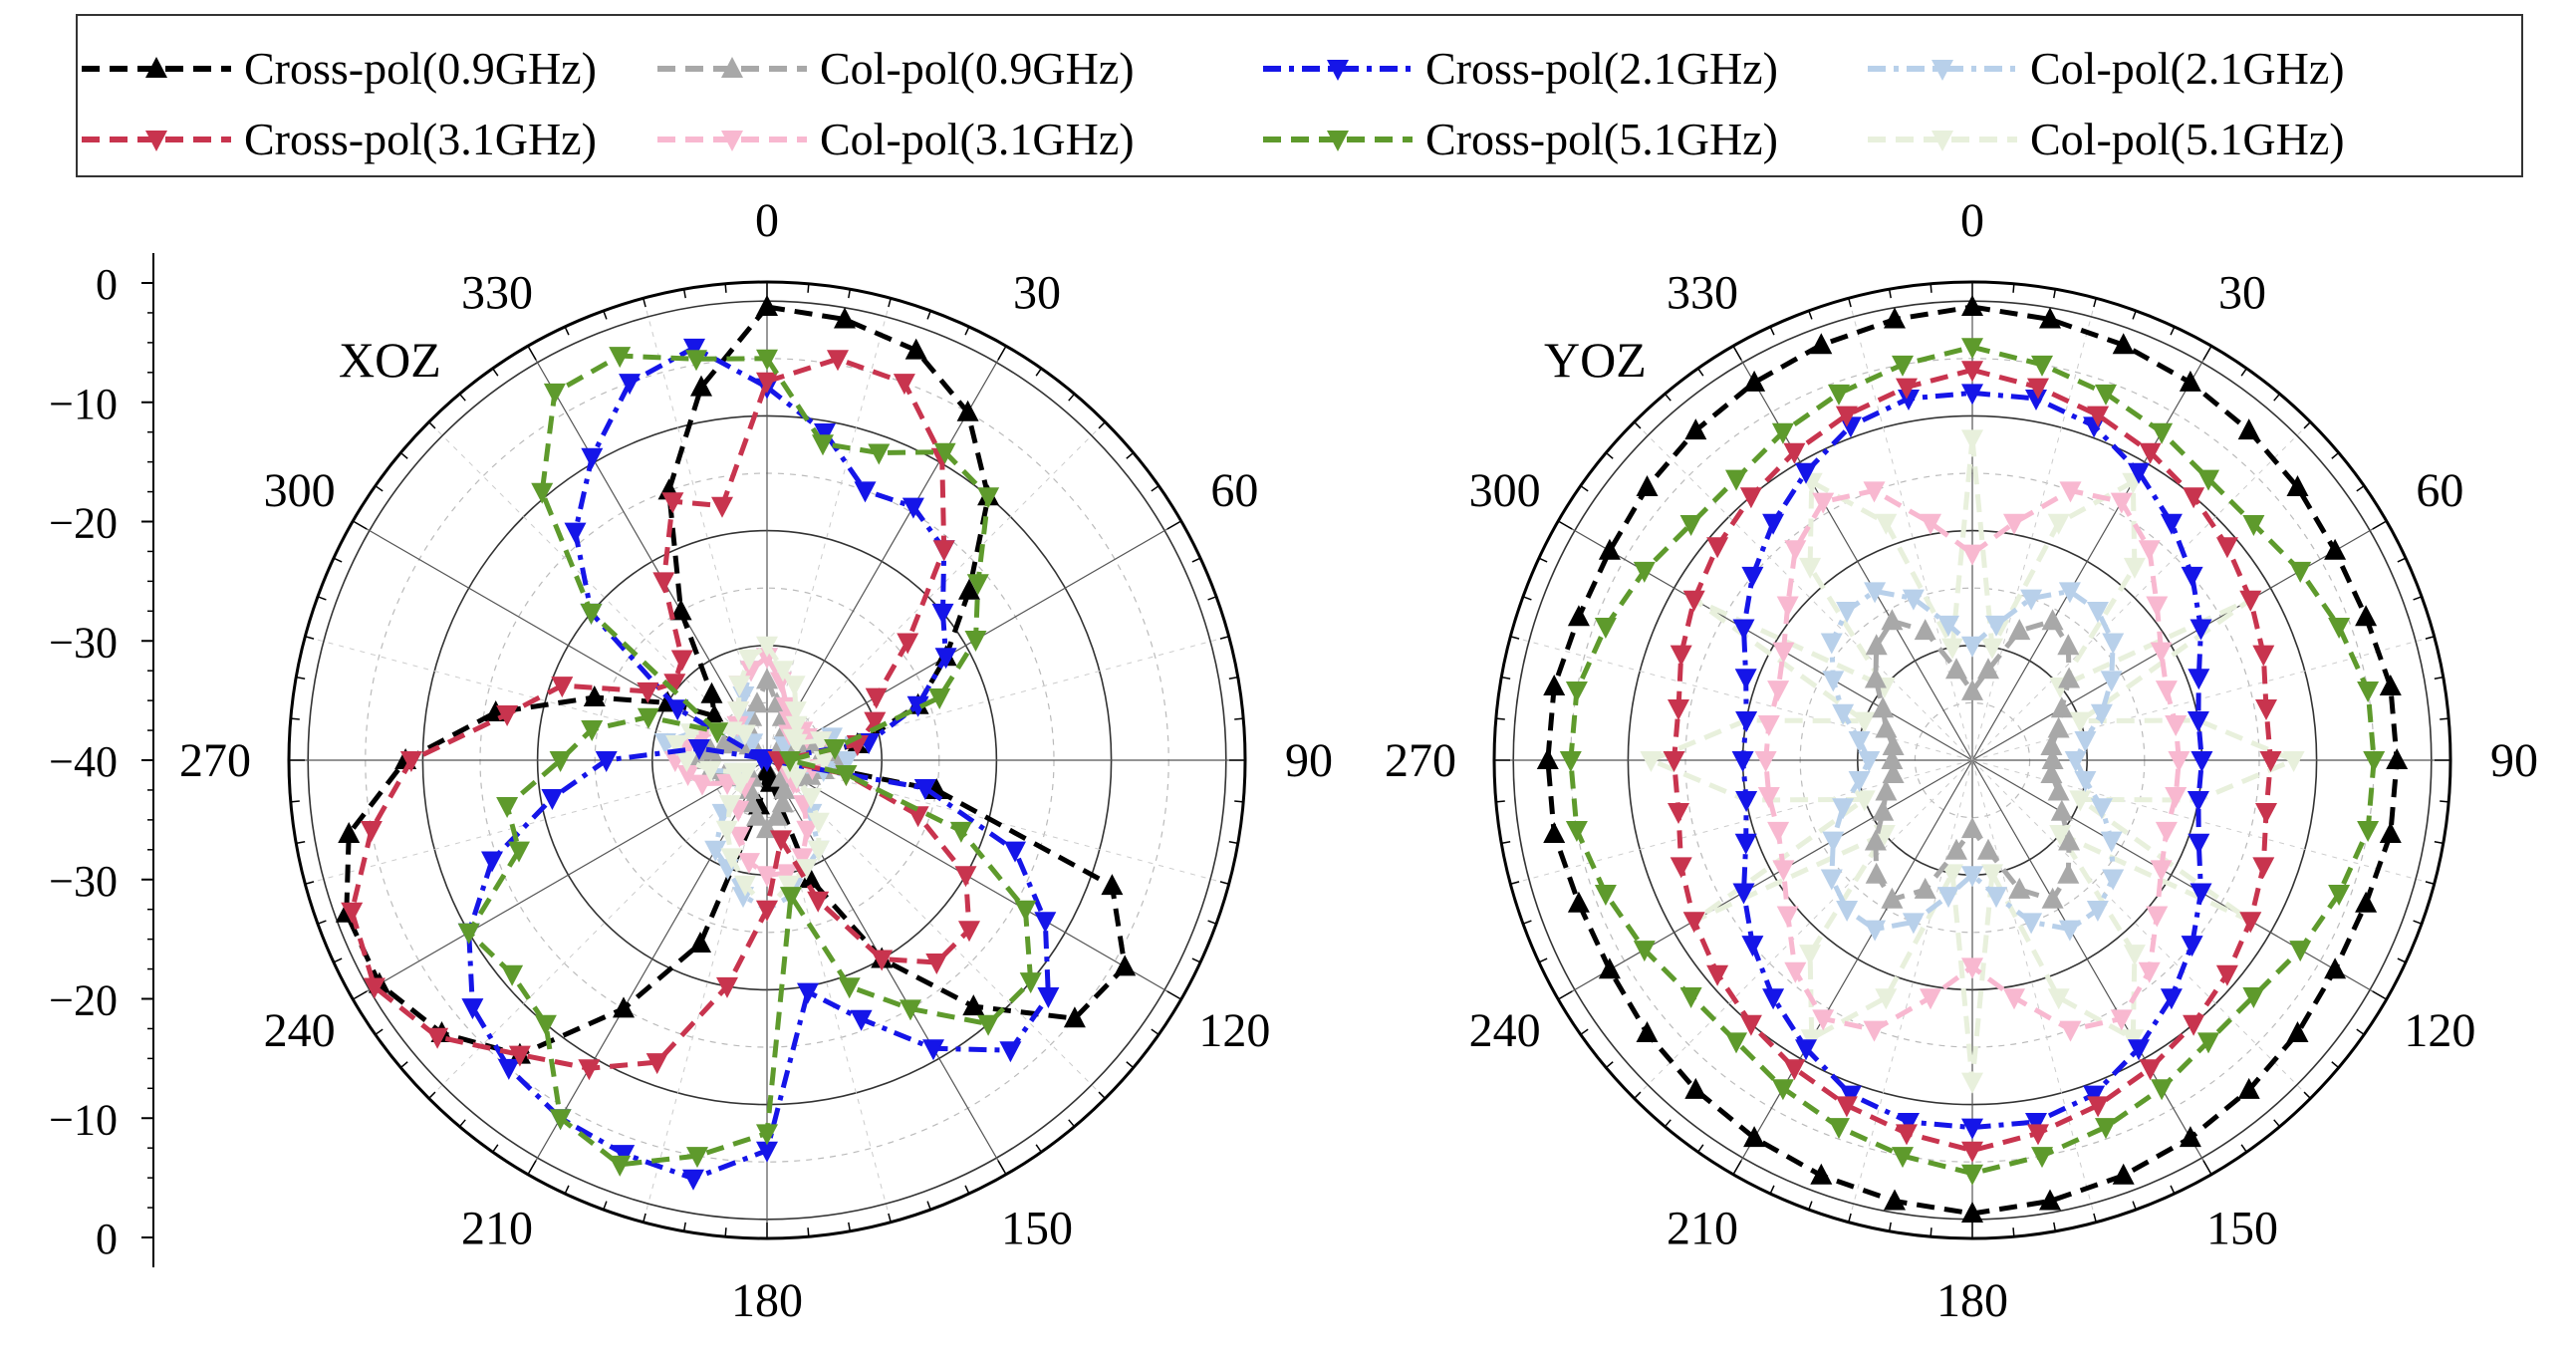 The width and height of the screenshot is (2576, 1365). I want to click on legend-label: Cross-pol(2.1GHz), so click(1601, 68).